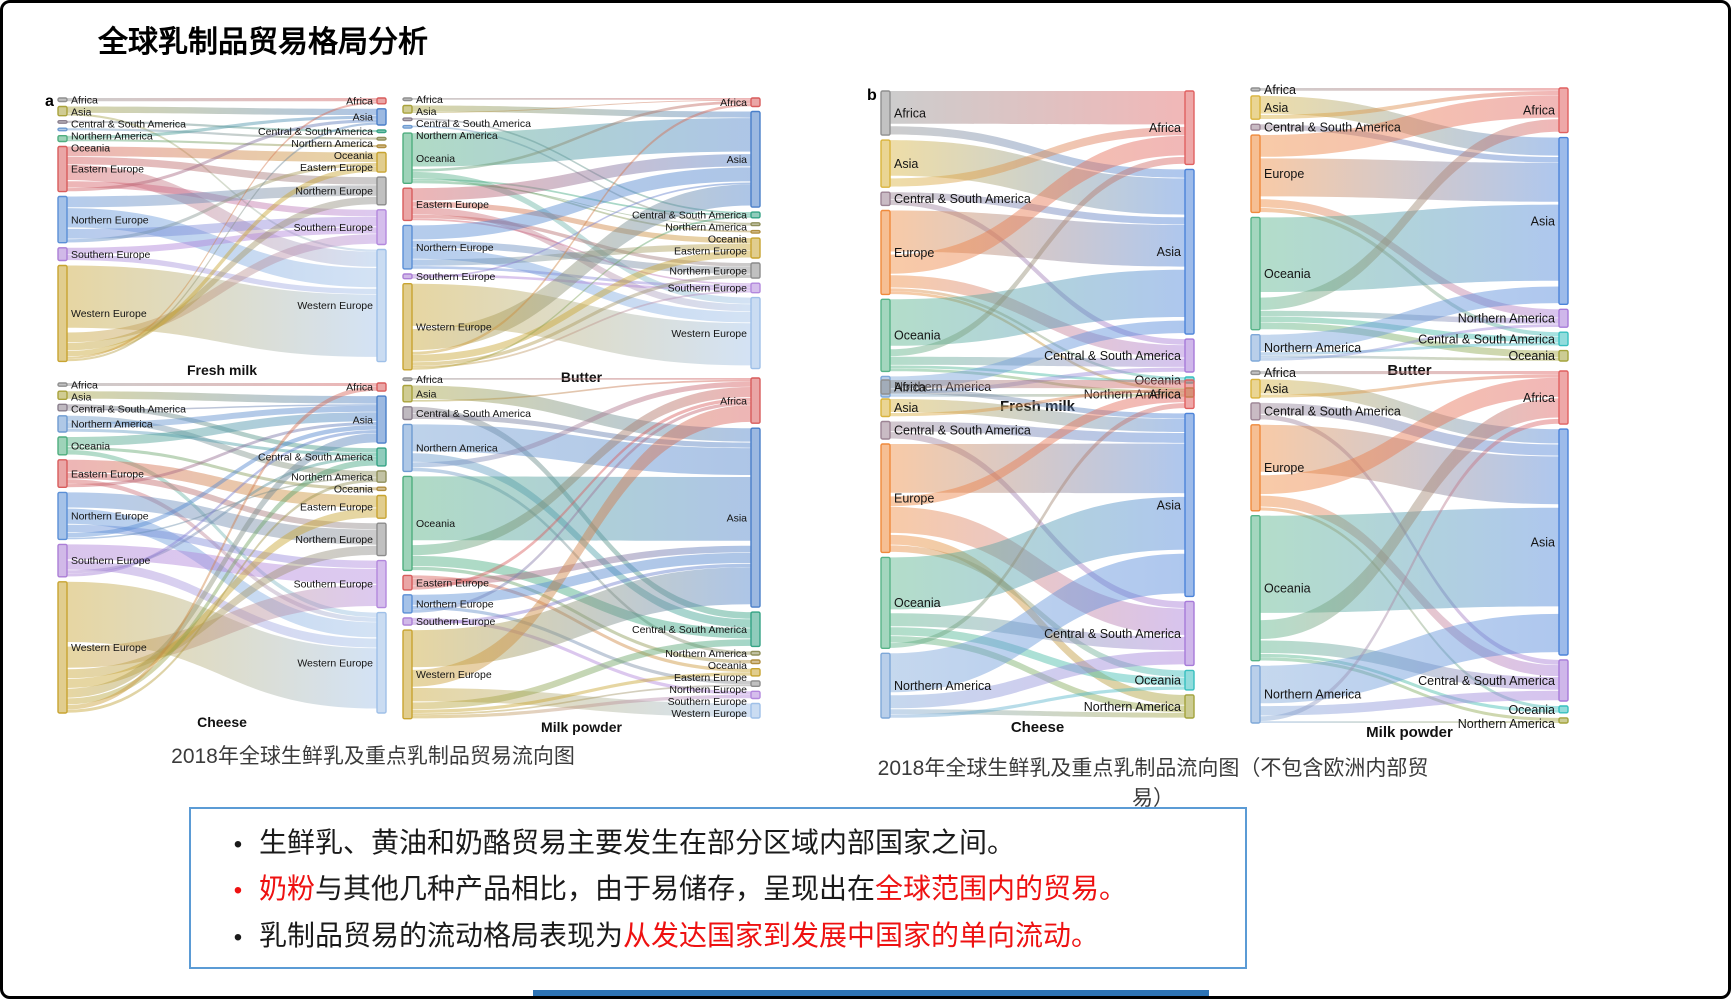 The image size is (1731, 999). I want to click on node-label: Oceania, so click(435, 159).